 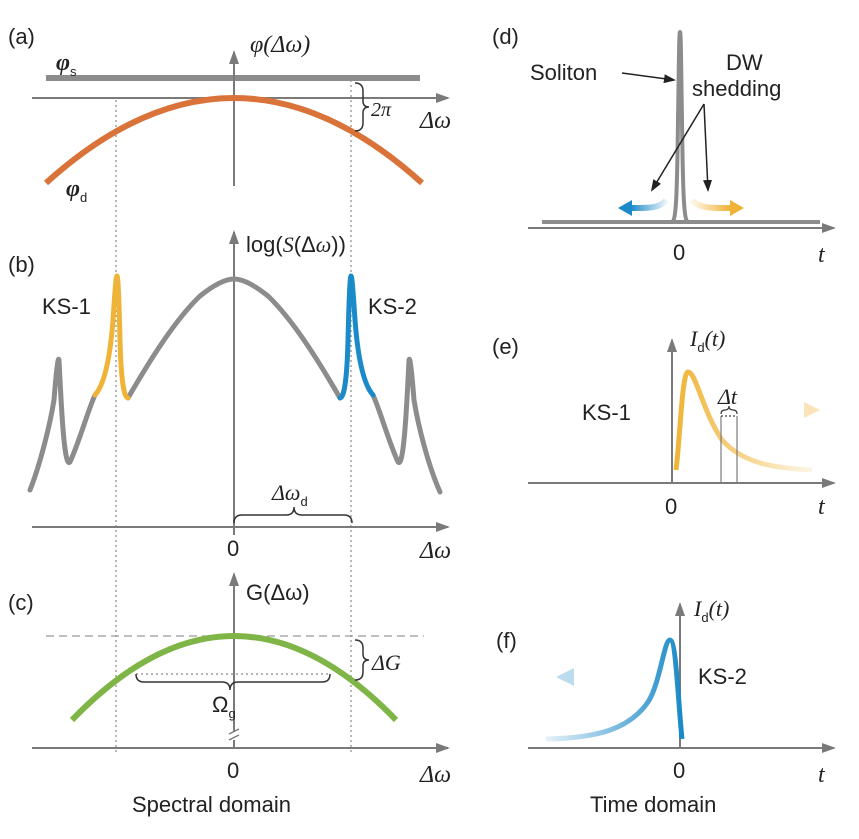 What do you see at coordinates (362, 107) in the screenshot?
I see `a-gap-brace` at bounding box center [362, 107].